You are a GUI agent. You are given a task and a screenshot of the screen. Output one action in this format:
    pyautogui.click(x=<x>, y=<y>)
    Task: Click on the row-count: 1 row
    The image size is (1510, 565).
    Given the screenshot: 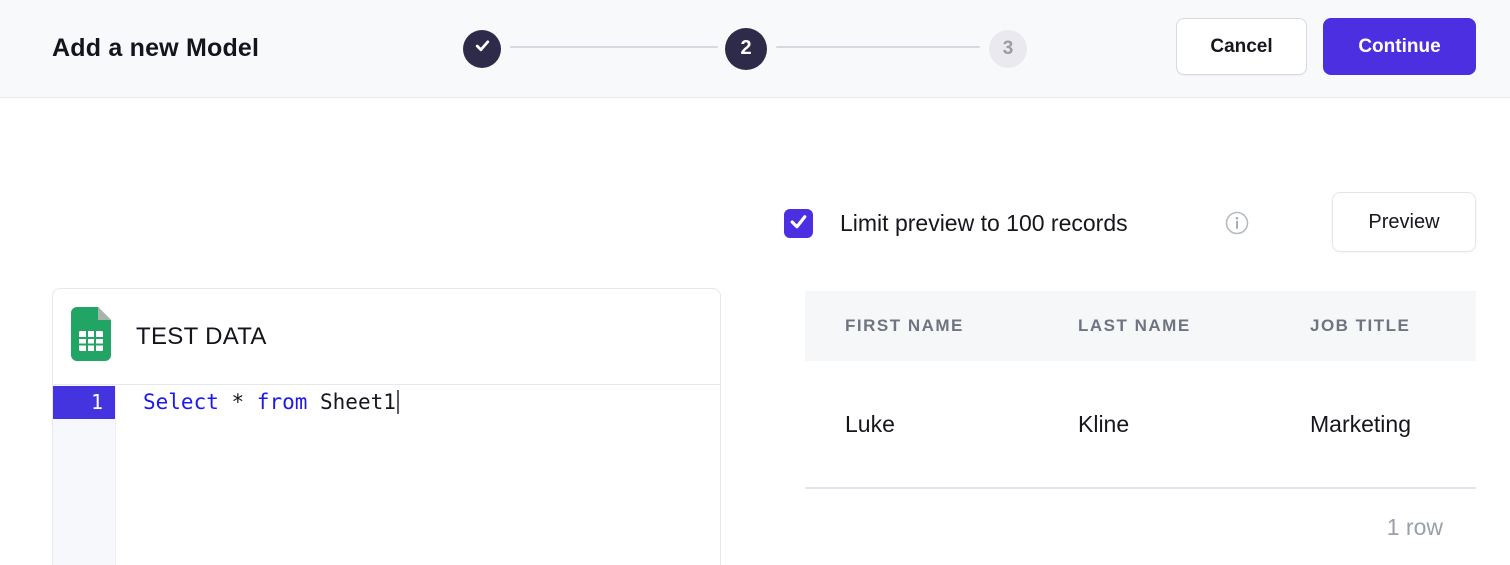 What is the action you would take?
    pyautogui.click(x=1414, y=526)
    